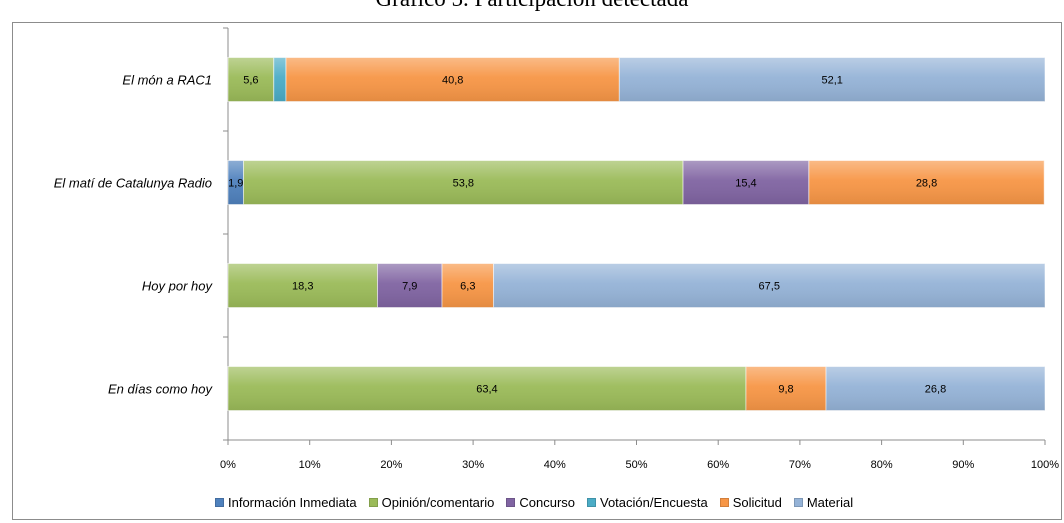  Describe the element at coordinates (636, 465) in the screenshot. I see `x-tick-label: 50%` at that location.